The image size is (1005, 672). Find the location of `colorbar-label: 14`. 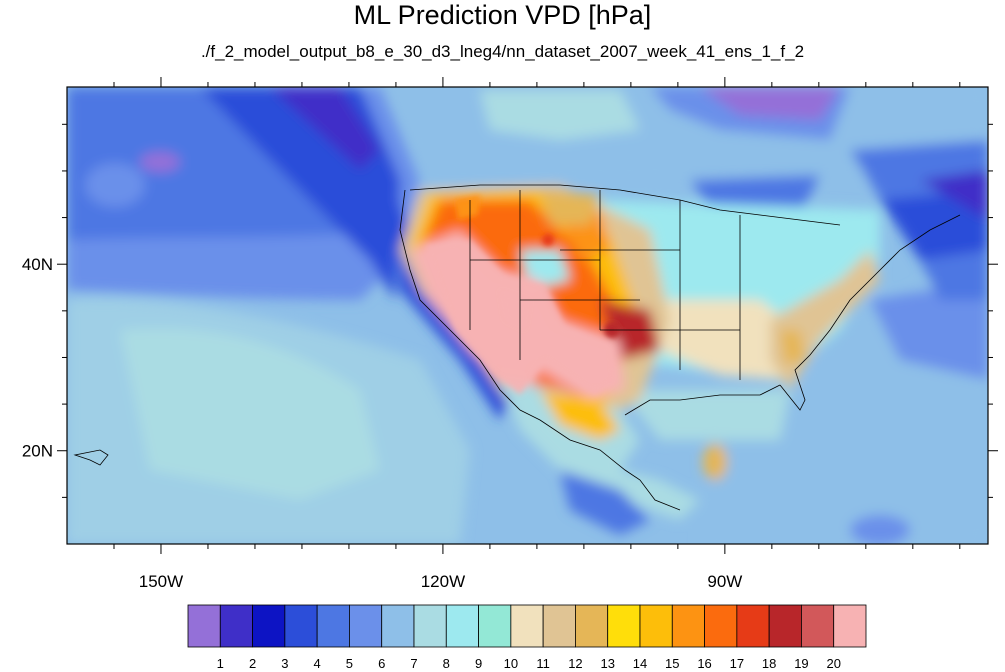

colorbar-label: 14 is located at coordinates (640, 663).